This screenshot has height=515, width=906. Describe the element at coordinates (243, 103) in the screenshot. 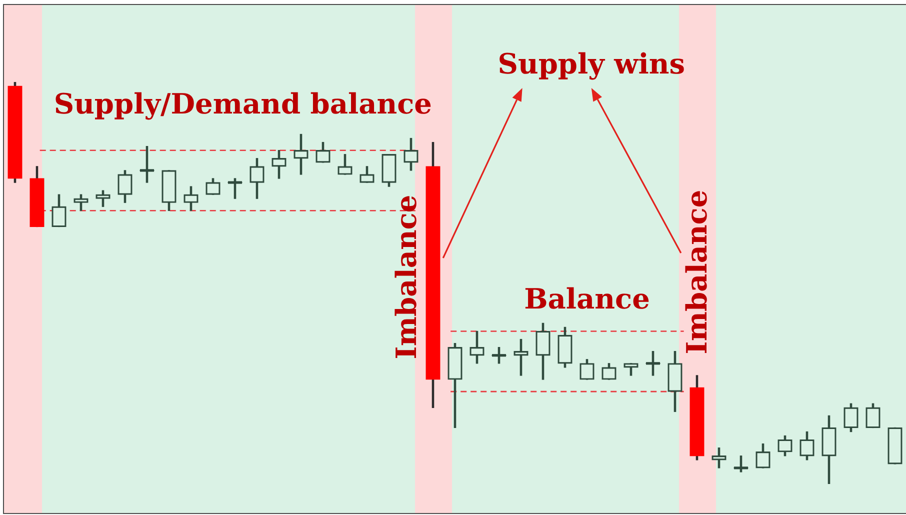

I see `annotation: Supply/Demand balance` at that location.